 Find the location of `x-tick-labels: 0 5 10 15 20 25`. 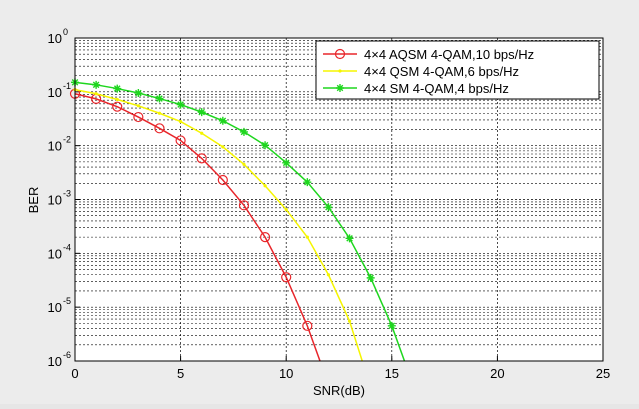

x-tick-labels: 0 5 10 15 20 25 is located at coordinates (340, 373).